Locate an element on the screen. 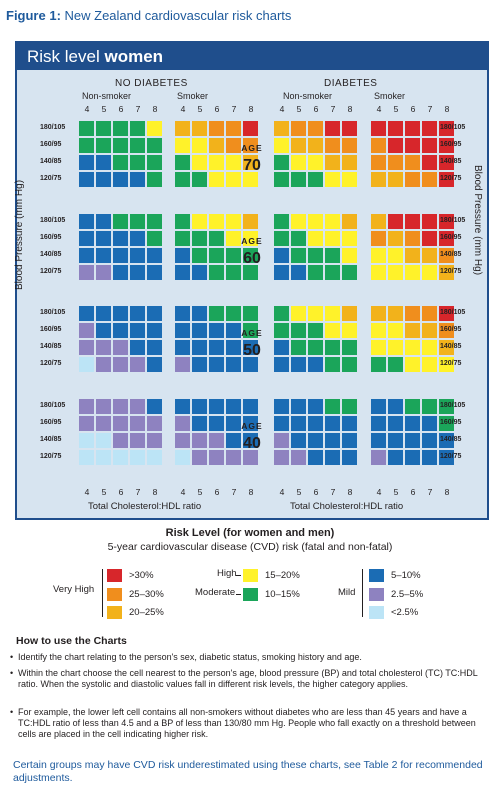  bp-label-left: 120/75 is located at coordinates (51, 363).